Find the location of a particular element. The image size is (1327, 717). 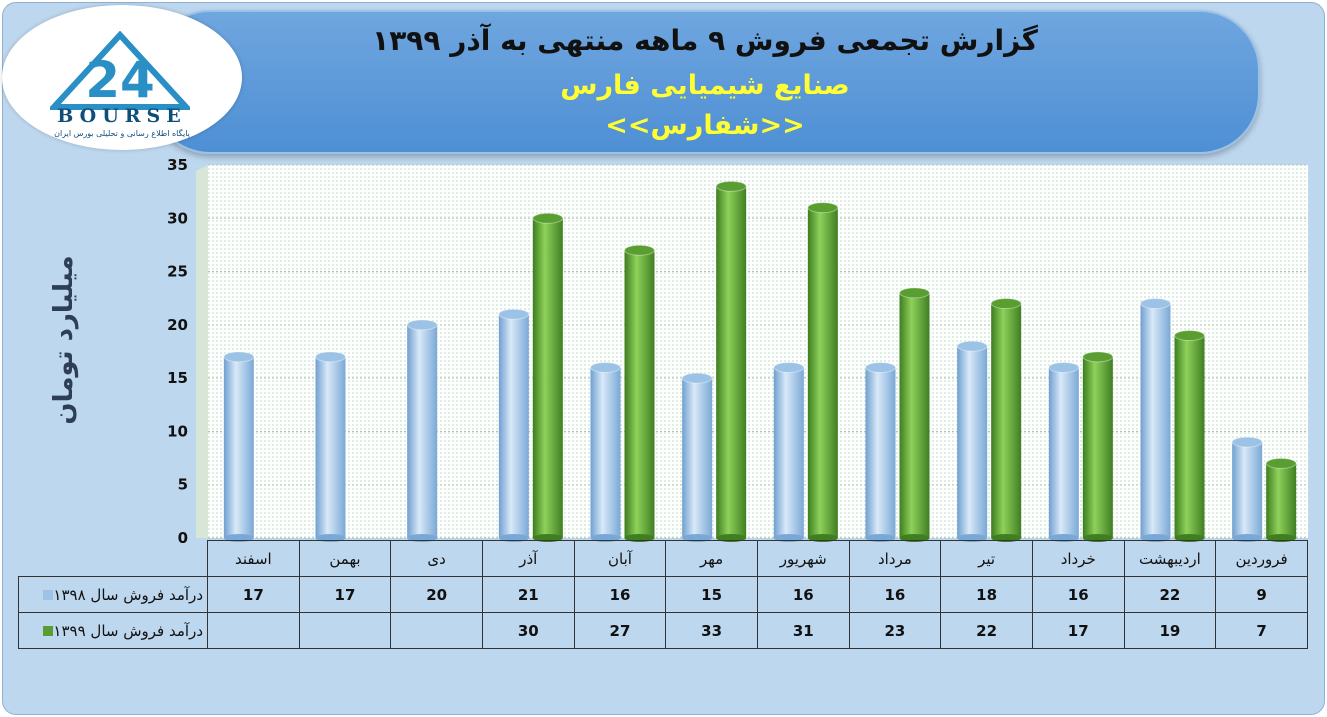

data-label: 31 is located at coordinates (803, 630).